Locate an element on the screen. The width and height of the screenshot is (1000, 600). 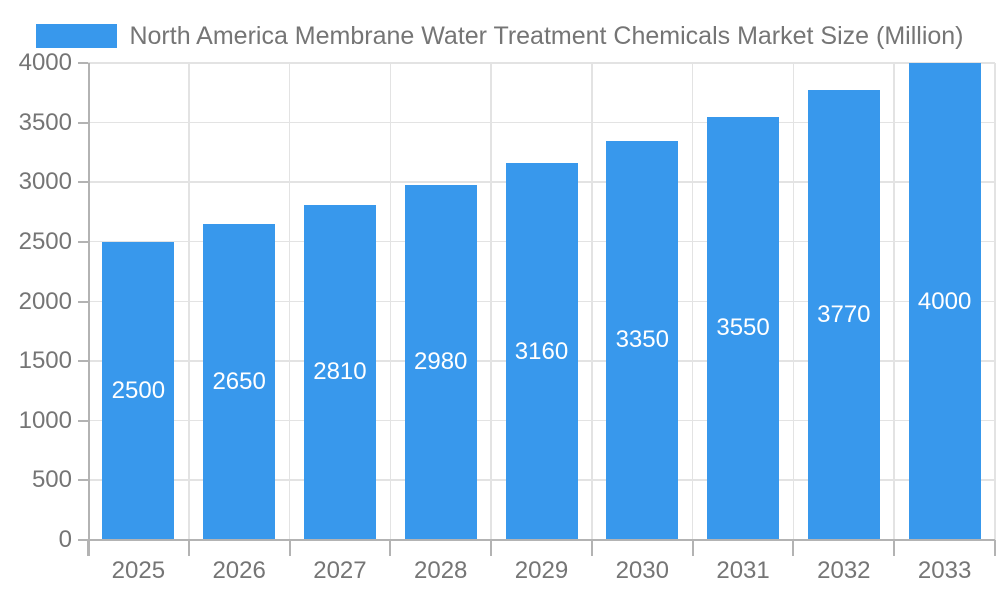
y-tick-label: 1500 is located at coordinates (45, 361).